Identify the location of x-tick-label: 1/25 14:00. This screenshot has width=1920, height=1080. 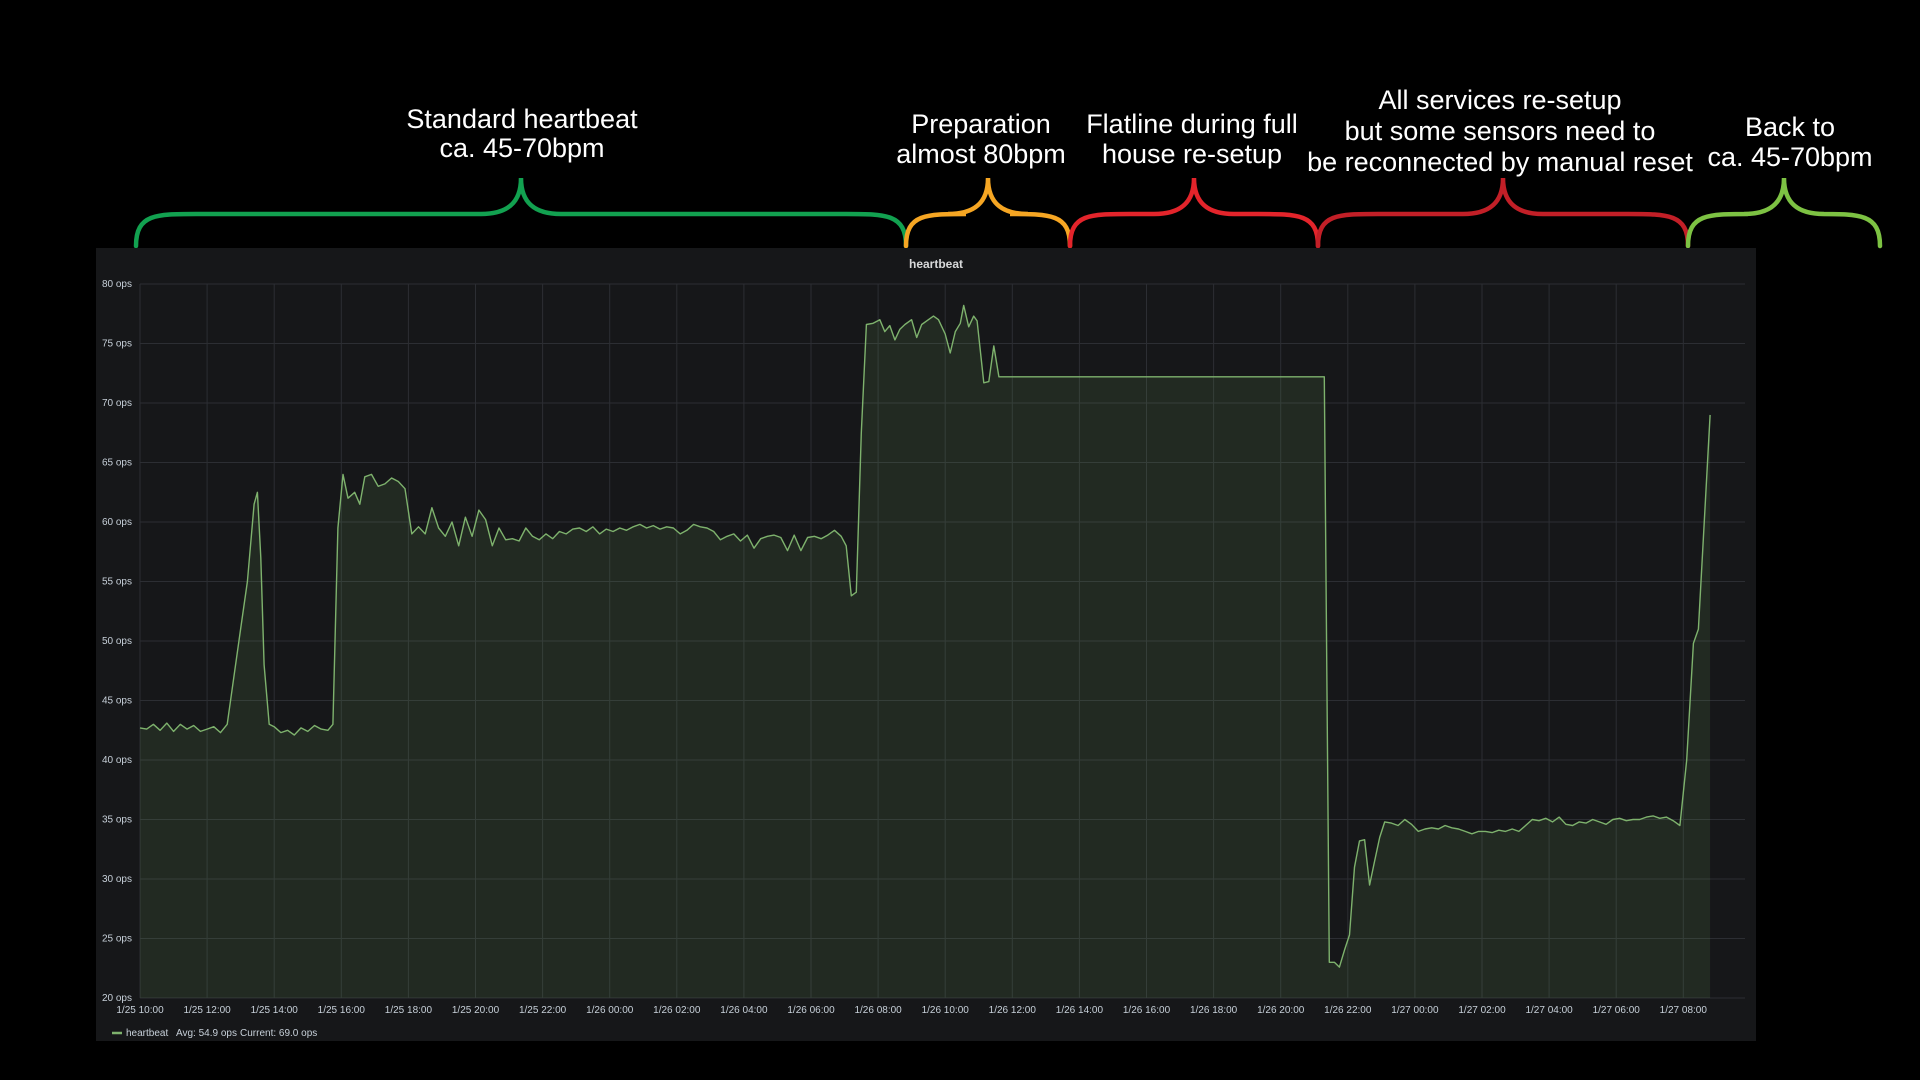
(275, 1010).